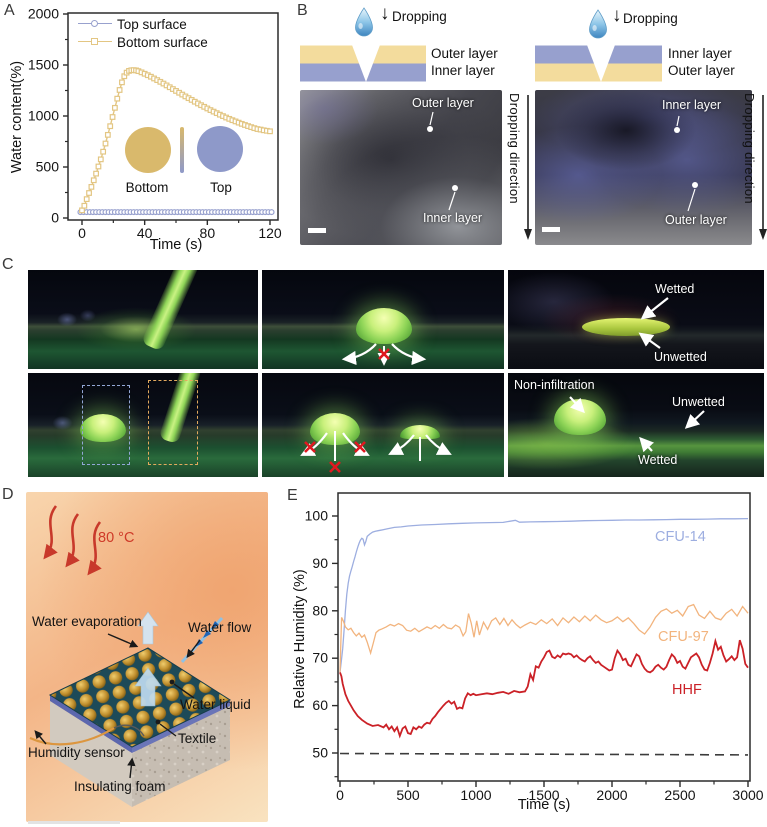  I want to click on cfu14-series-label: CFU-14, so click(680, 537).